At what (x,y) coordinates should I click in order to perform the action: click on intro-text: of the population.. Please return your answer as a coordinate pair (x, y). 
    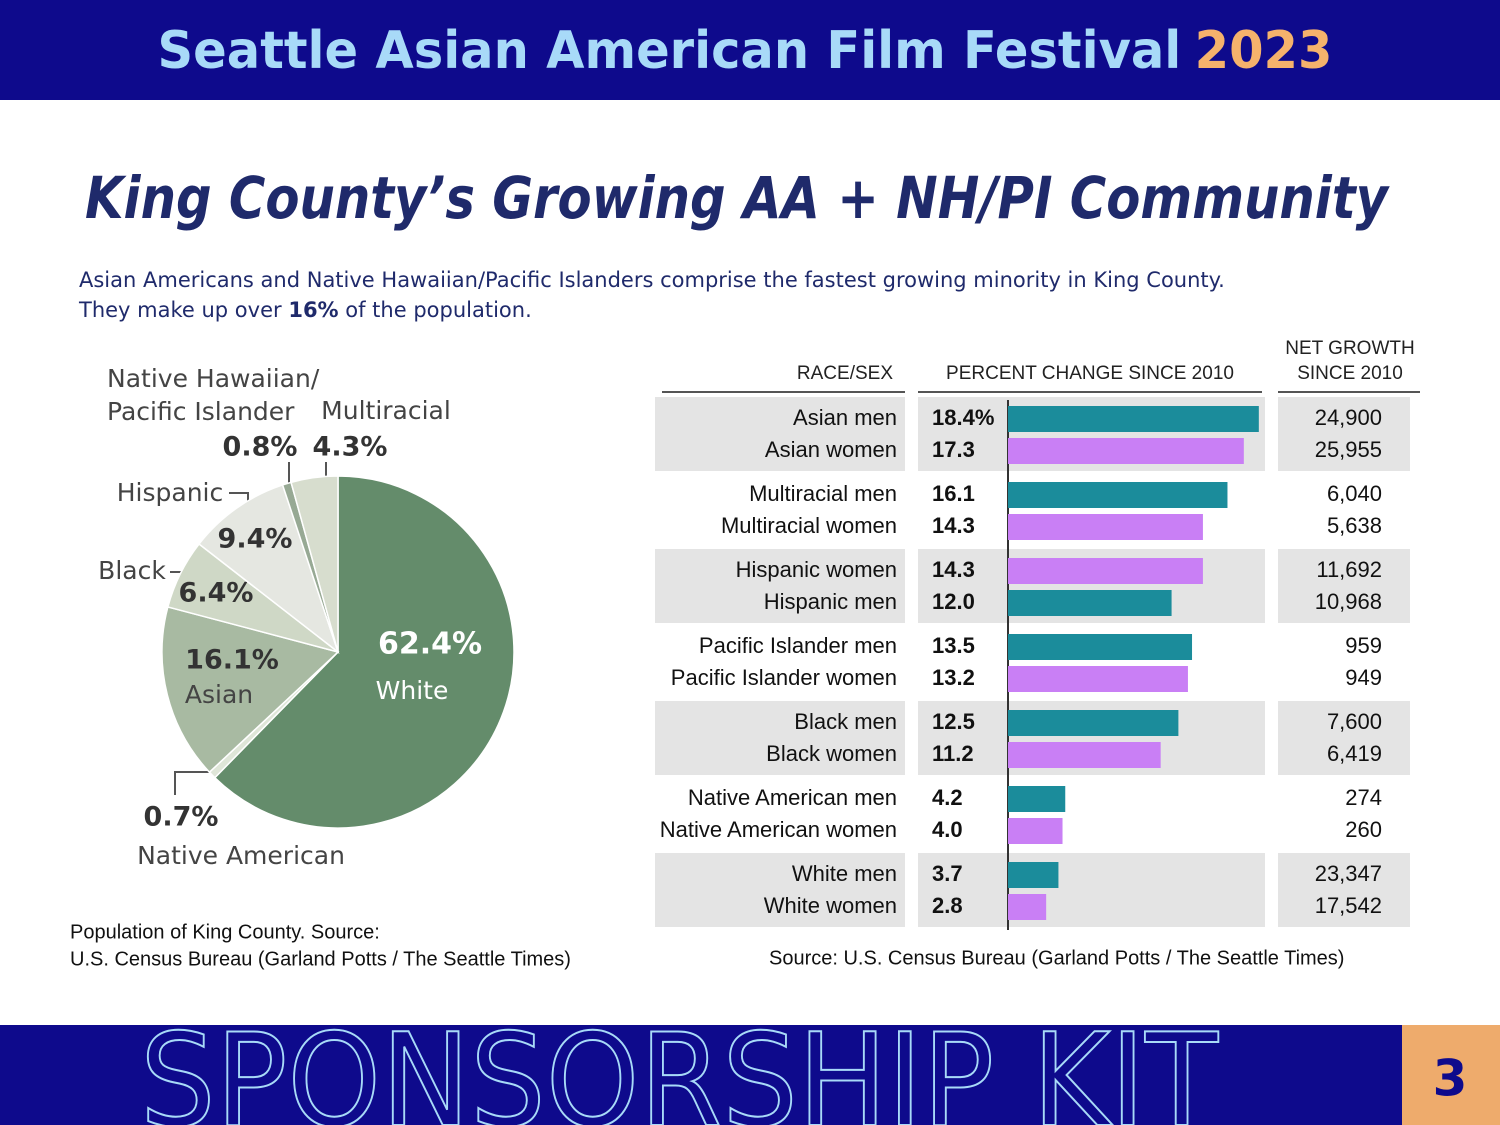
    Looking at the image, I should click on (435, 310).